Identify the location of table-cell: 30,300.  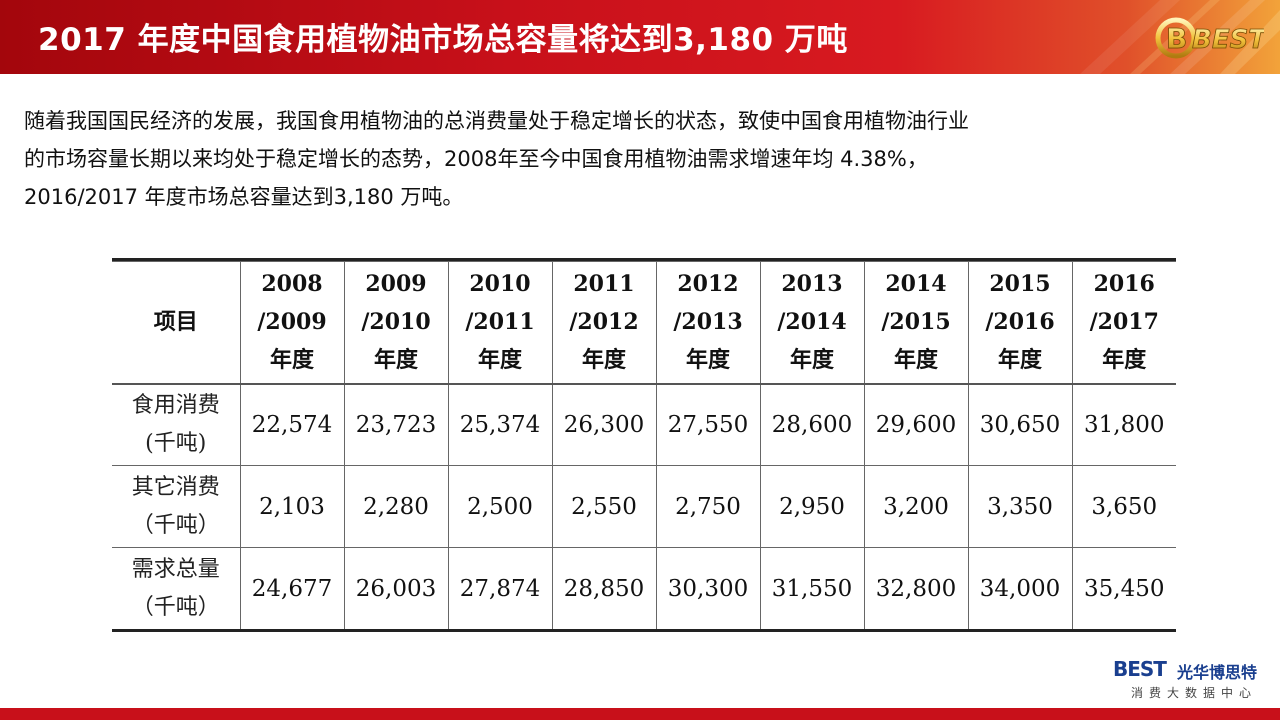
(708, 588).